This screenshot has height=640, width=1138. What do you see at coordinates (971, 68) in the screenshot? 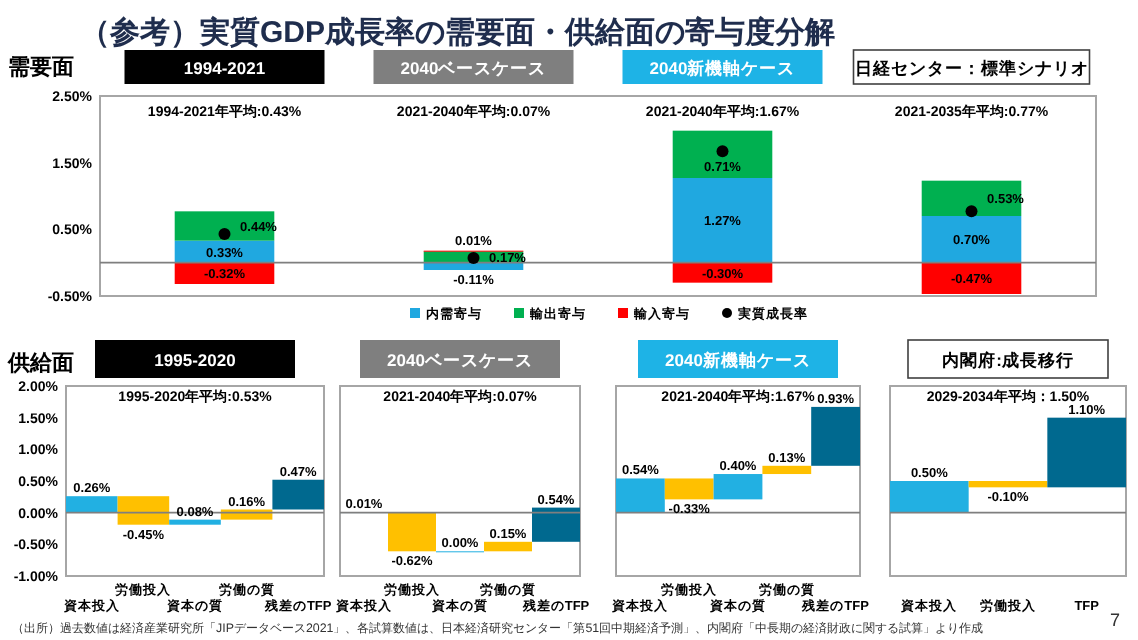
I see `x-tick-label: 日経センター：標準シナリオ` at bounding box center [971, 68].